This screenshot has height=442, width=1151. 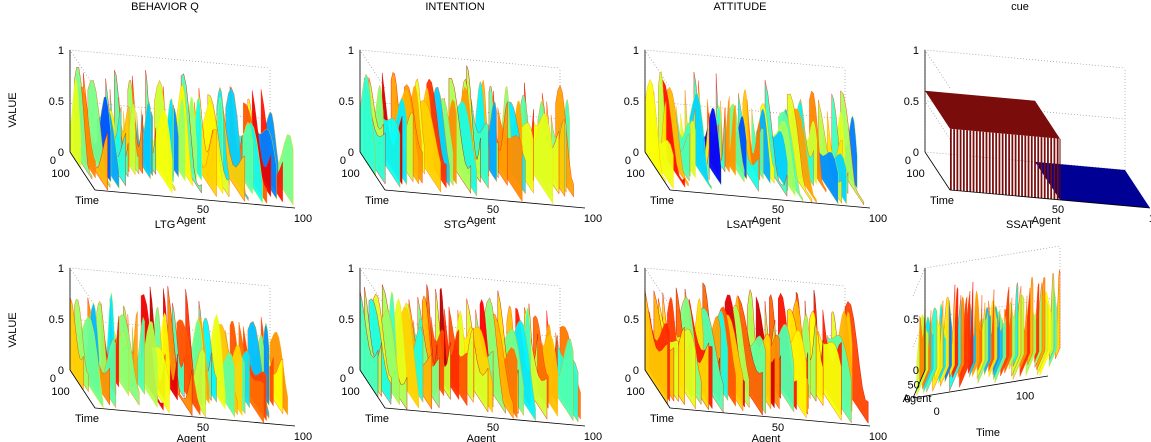 I want to click on panel-title: LSAT, so click(x=740, y=225).